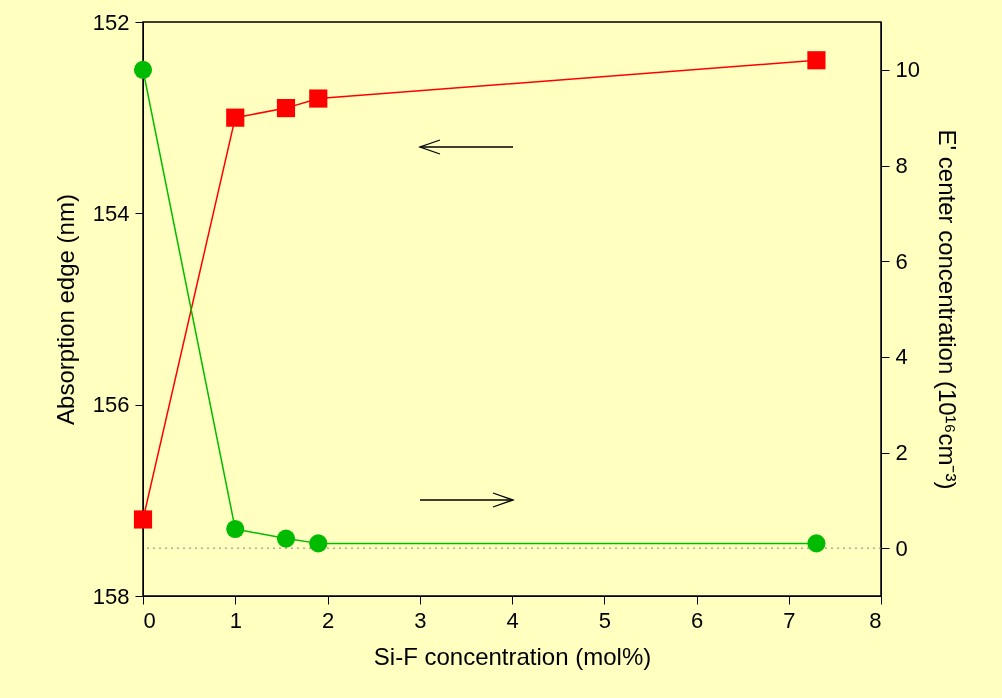 This screenshot has width=1002, height=698. What do you see at coordinates (111, 213) in the screenshot?
I see `y-tick-label: 154` at bounding box center [111, 213].